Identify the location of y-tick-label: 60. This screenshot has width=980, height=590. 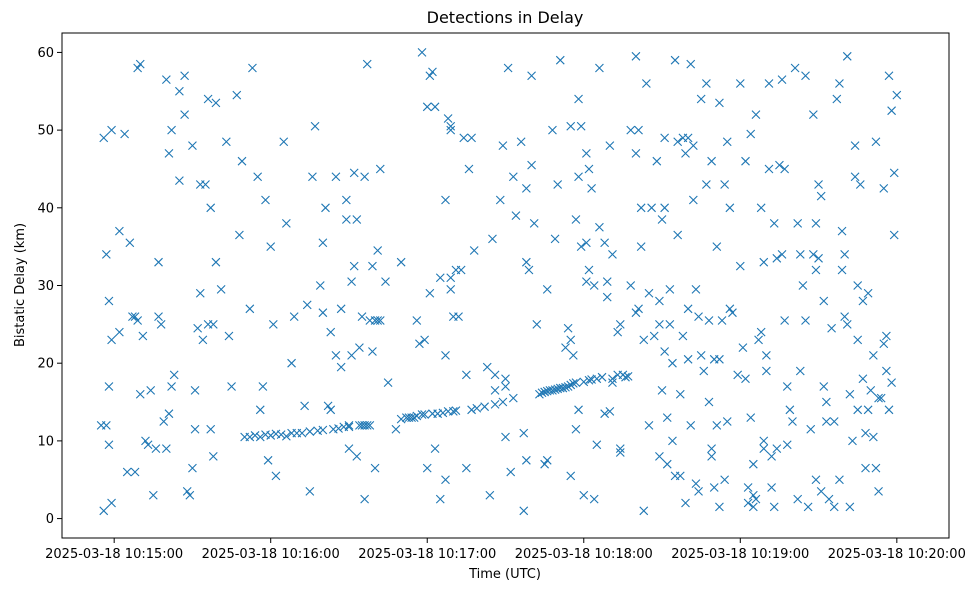
(45, 53).